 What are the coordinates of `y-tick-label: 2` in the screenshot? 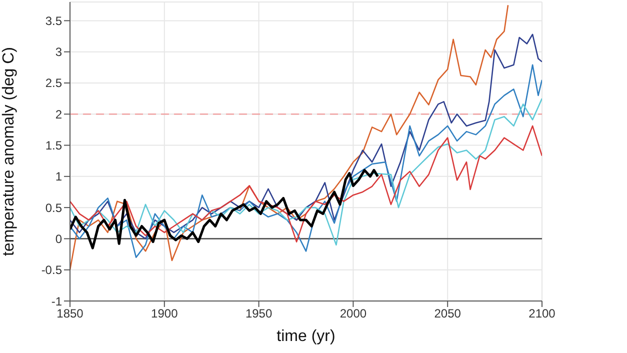 It's located at (58, 114).